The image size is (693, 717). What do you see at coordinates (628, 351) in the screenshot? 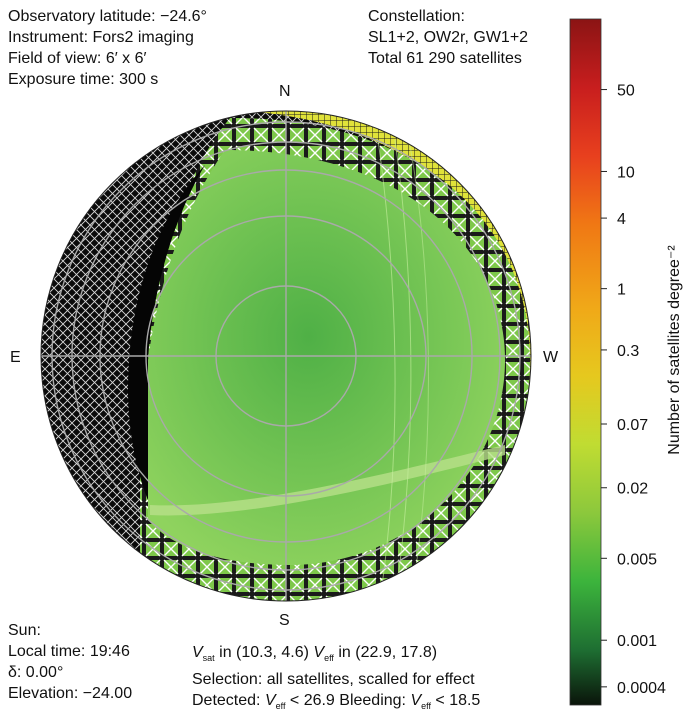
I see `colorbar-tick-label: 0.3` at bounding box center [628, 351].